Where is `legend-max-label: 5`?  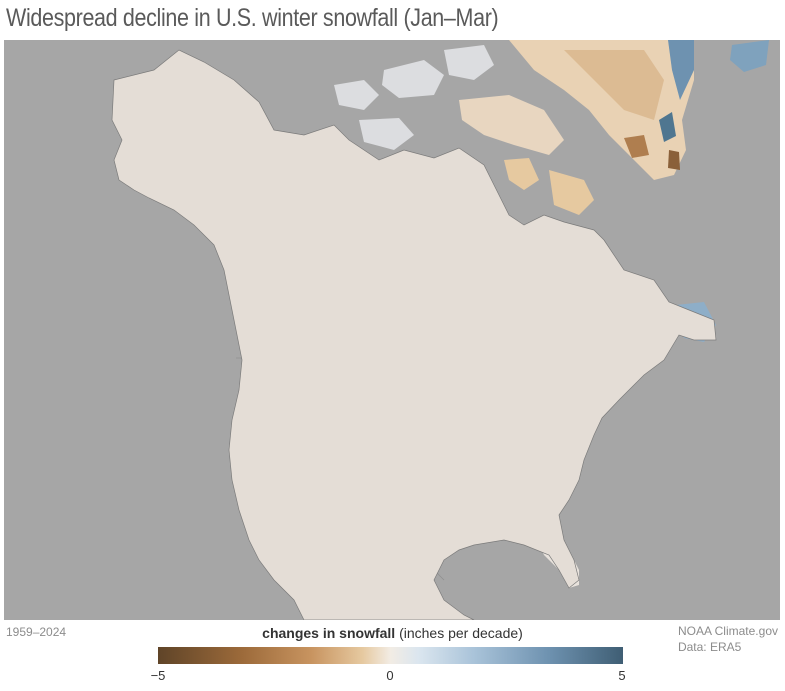 legend-max-label: 5 is located at coordinates (622, 675).